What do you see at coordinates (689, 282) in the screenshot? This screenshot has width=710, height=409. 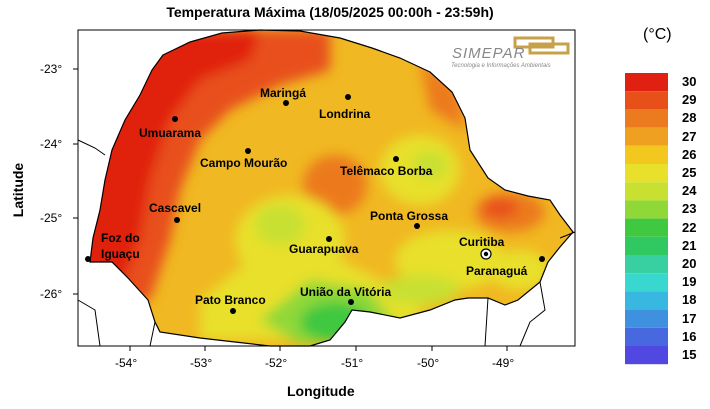 I see `colorbar-label: 19` at bounding box center [689, 282].